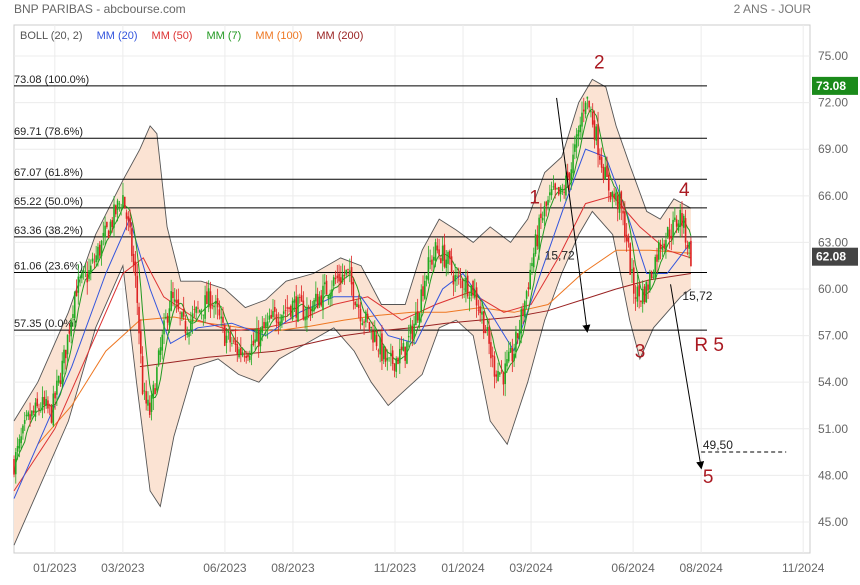  What do you see at coordinates (560, 255) in the screenshot?
I see `value-annotation: 15,72` at bounding box center [560, 255].